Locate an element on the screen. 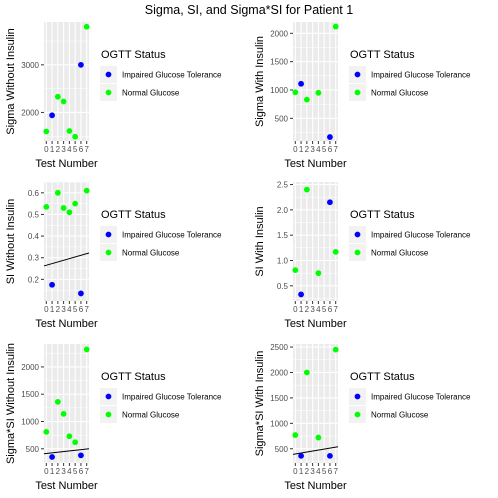 This screenshot has height=498, width=498. y-axis-title: Sigma*SI With Insulin is located at coordinates (260, 404).